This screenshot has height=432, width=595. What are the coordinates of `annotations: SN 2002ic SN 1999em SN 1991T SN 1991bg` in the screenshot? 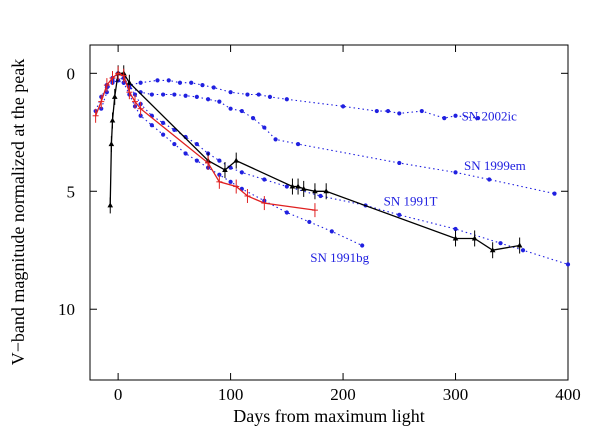 It's located at (418, 186).